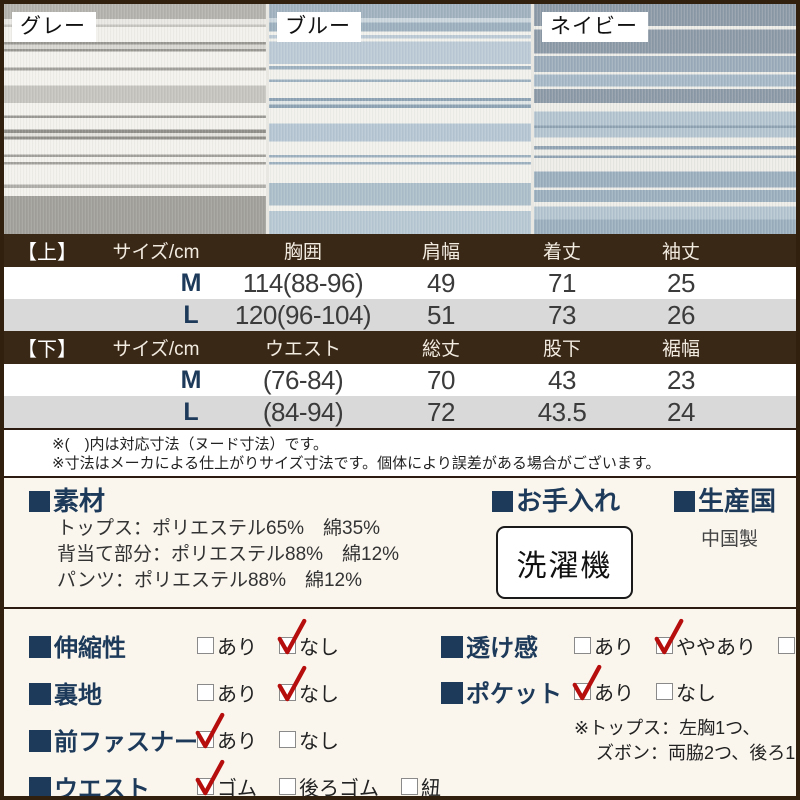 The image size is (800, 800). I want to click on size-table-bottom-row-l: L (84-94) 72 43.5 24, so click(400, 412).